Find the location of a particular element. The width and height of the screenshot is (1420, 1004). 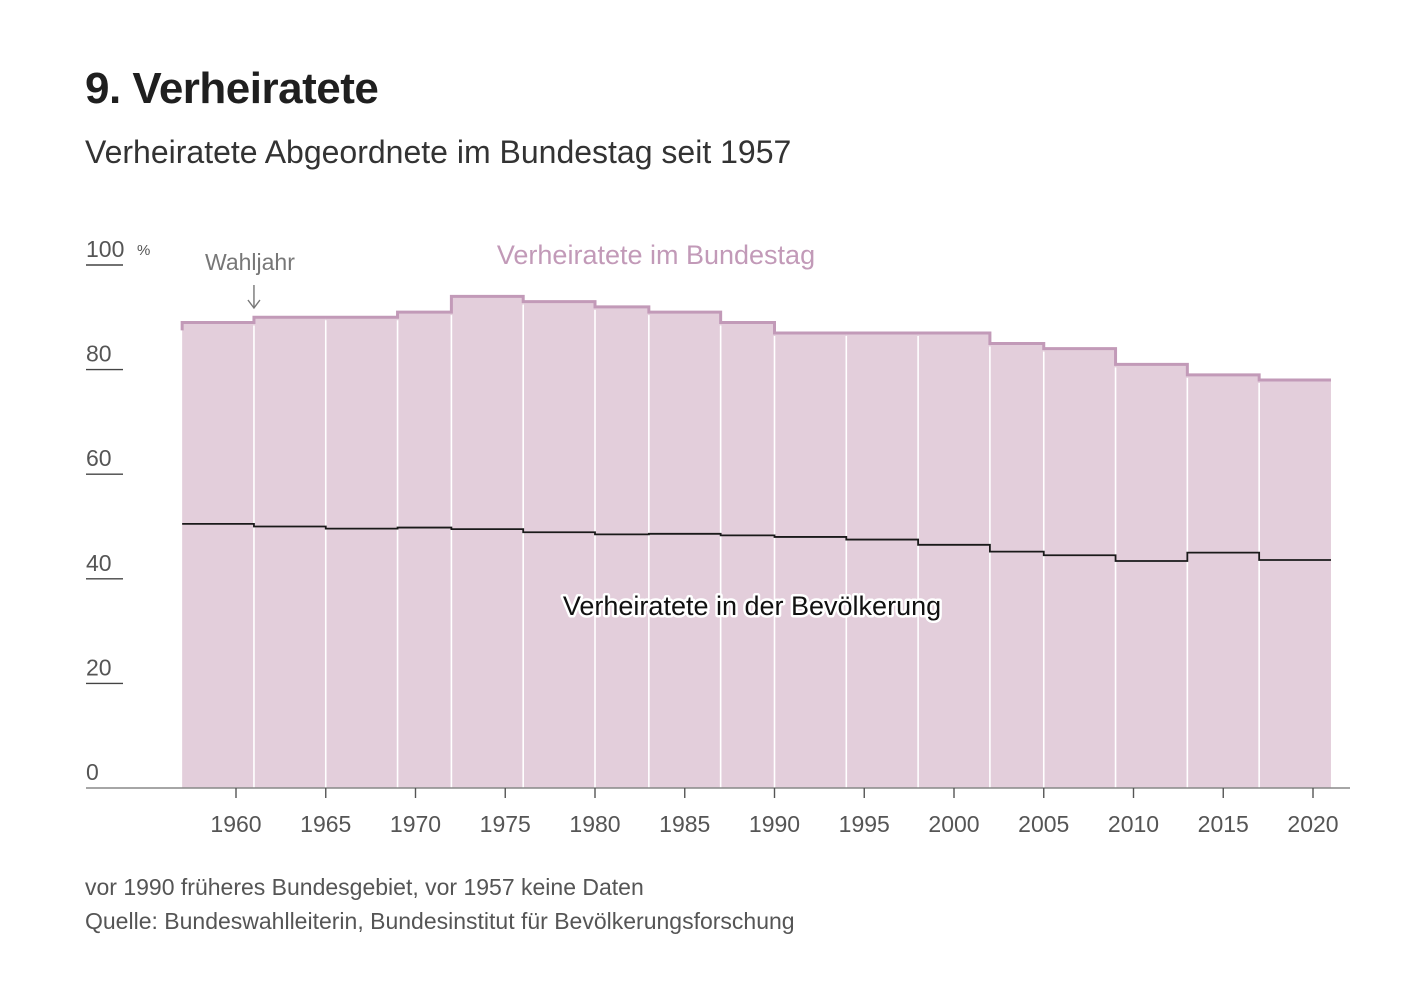

y-unit-label: % is located at coordinates (143, 250).